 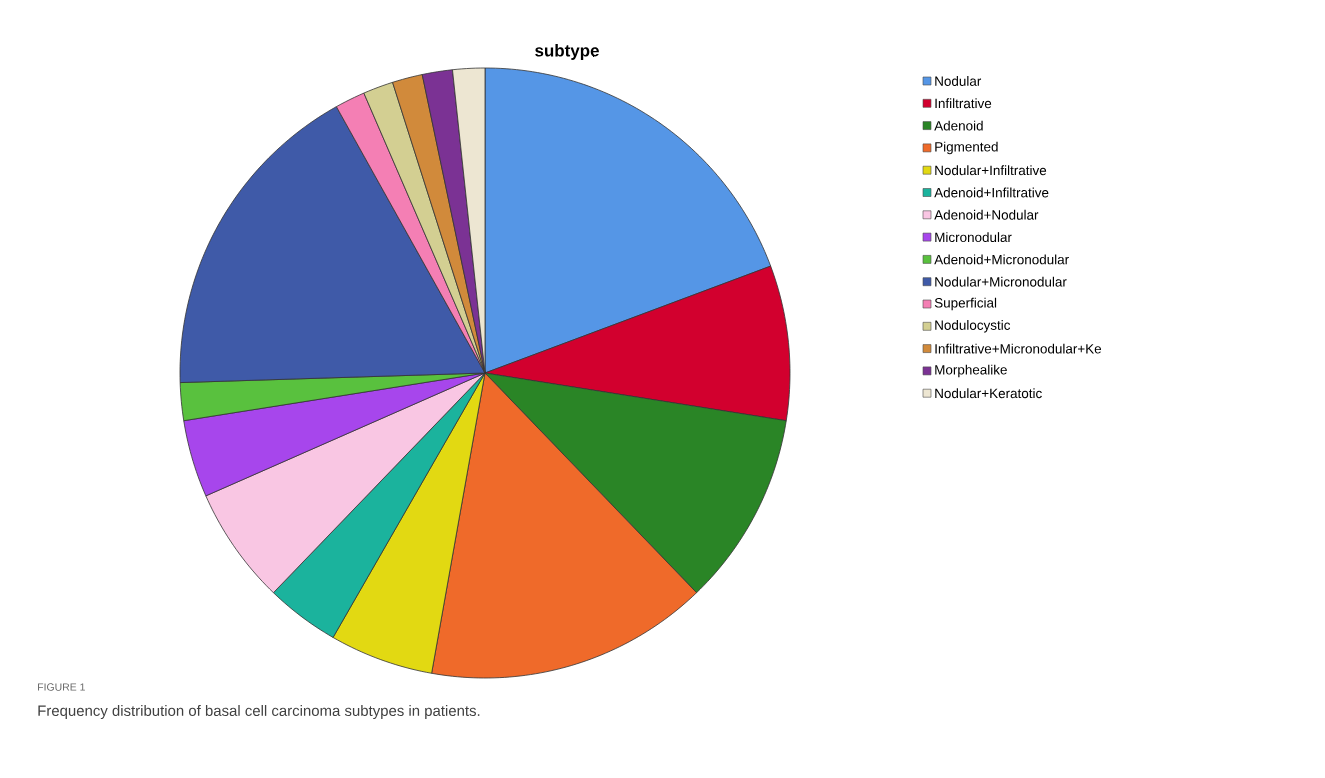 What do you see at coordinates (986, 214) in the screenshot?
I see `legend-label: Adenoid+Nodular` at bounding box center [986, 214].